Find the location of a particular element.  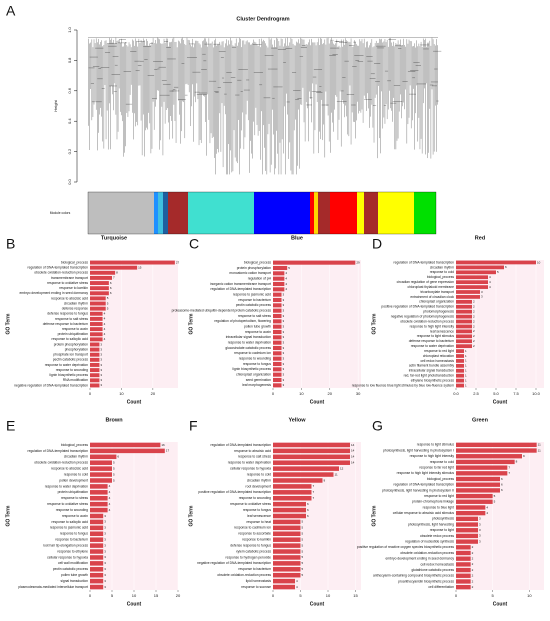

x-tick-label: 10 is located at coordinates (121, 393).